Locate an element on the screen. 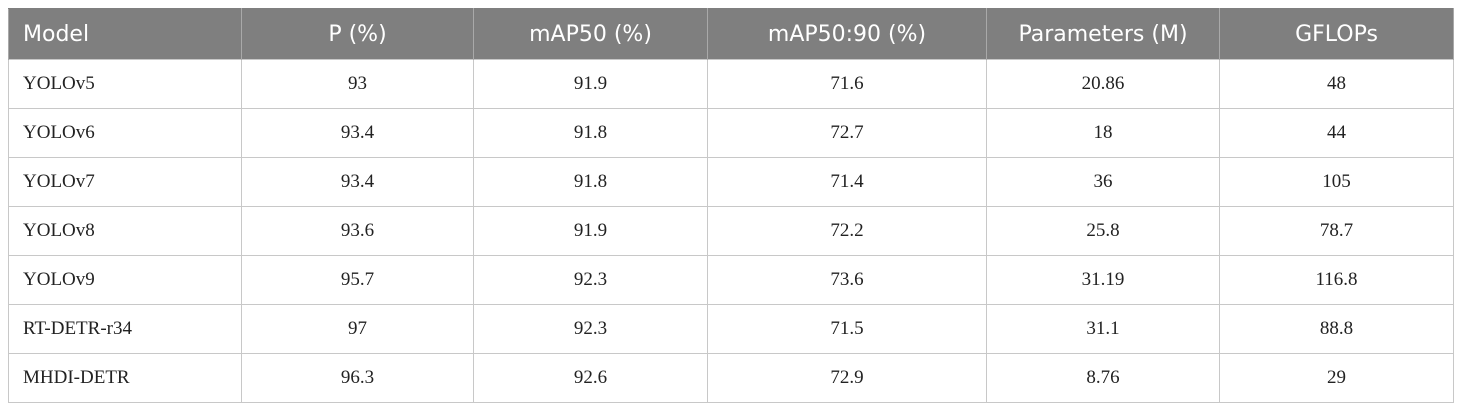 The height and width of the screenshot is (405, 1460). cell-map50-90: 71.6 is located at coordinates (847, 84).